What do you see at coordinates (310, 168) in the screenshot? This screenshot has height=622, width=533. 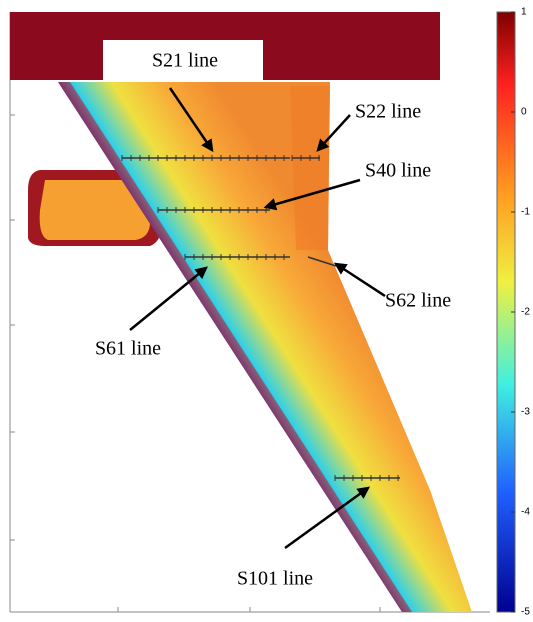 I see `spar-band` at bounding box center [310, 168].